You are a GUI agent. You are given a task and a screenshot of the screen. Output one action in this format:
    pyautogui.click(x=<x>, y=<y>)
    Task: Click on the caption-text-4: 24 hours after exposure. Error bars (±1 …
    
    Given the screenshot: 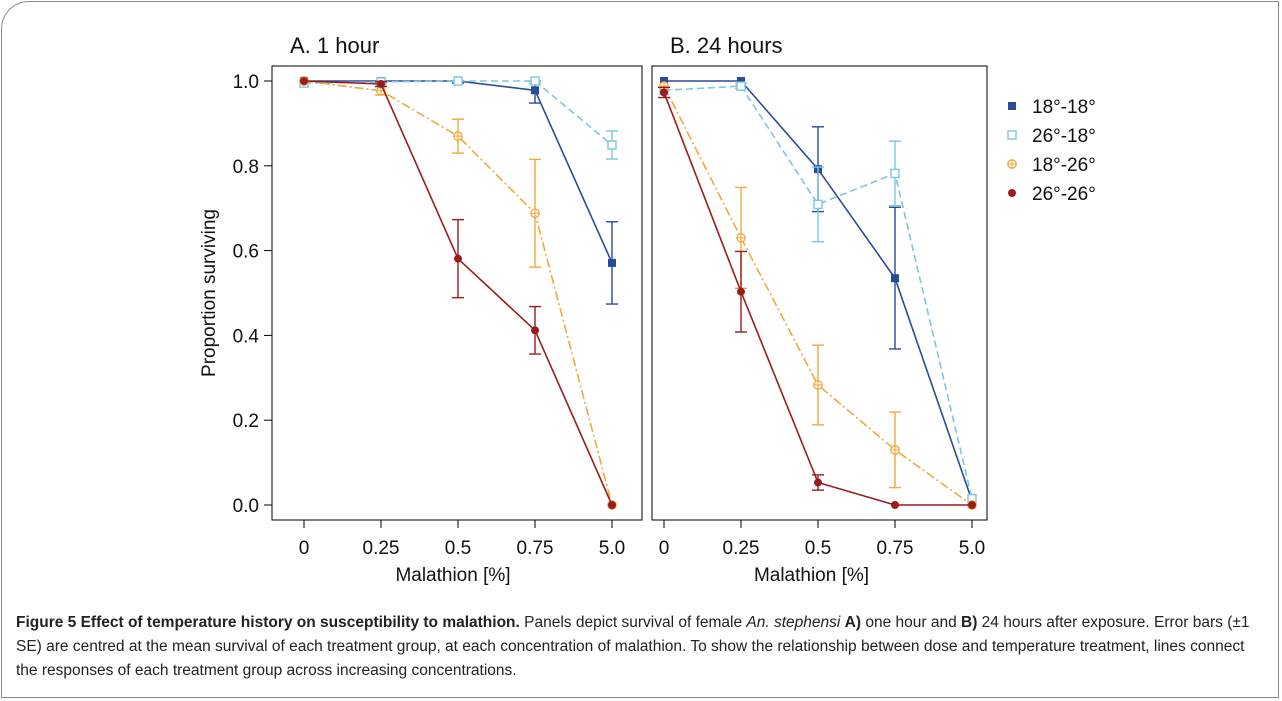 What is the action you would take?
    pyautogui.click(x=633, y=646)
    